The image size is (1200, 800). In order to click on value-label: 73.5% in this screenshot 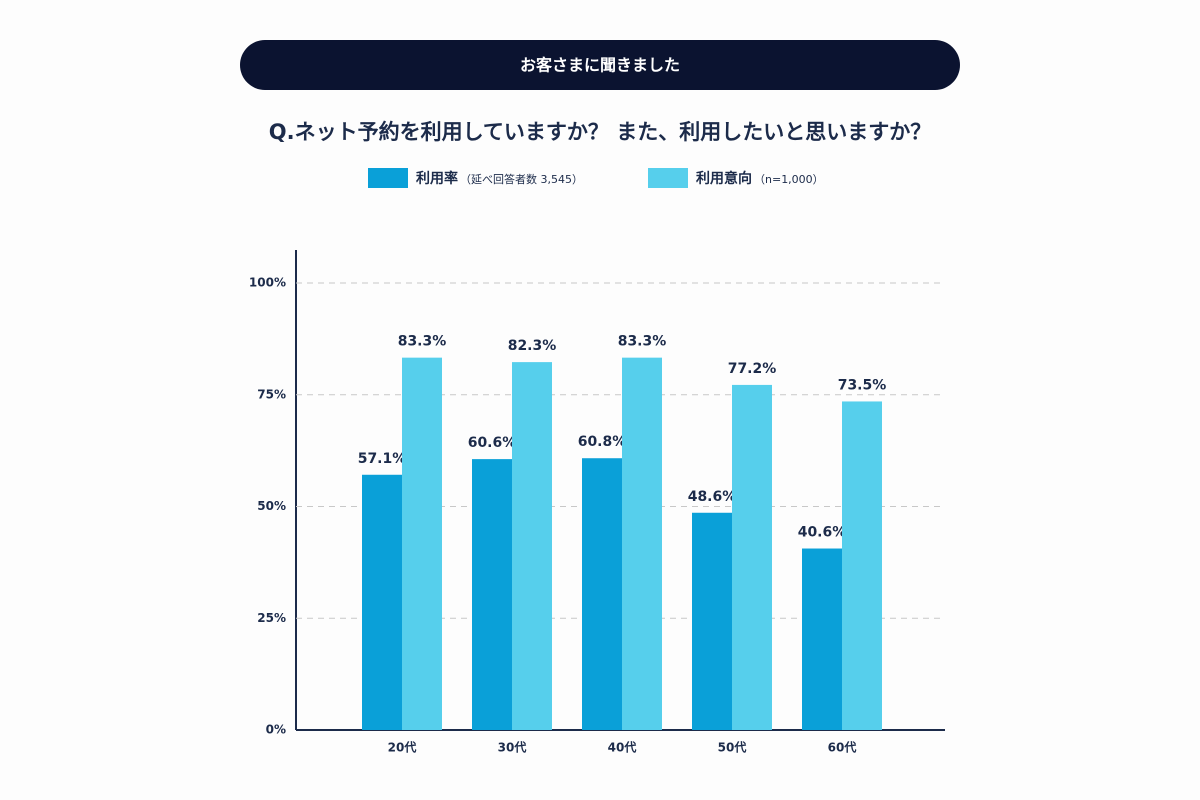, I will do `click(862, 385)`.